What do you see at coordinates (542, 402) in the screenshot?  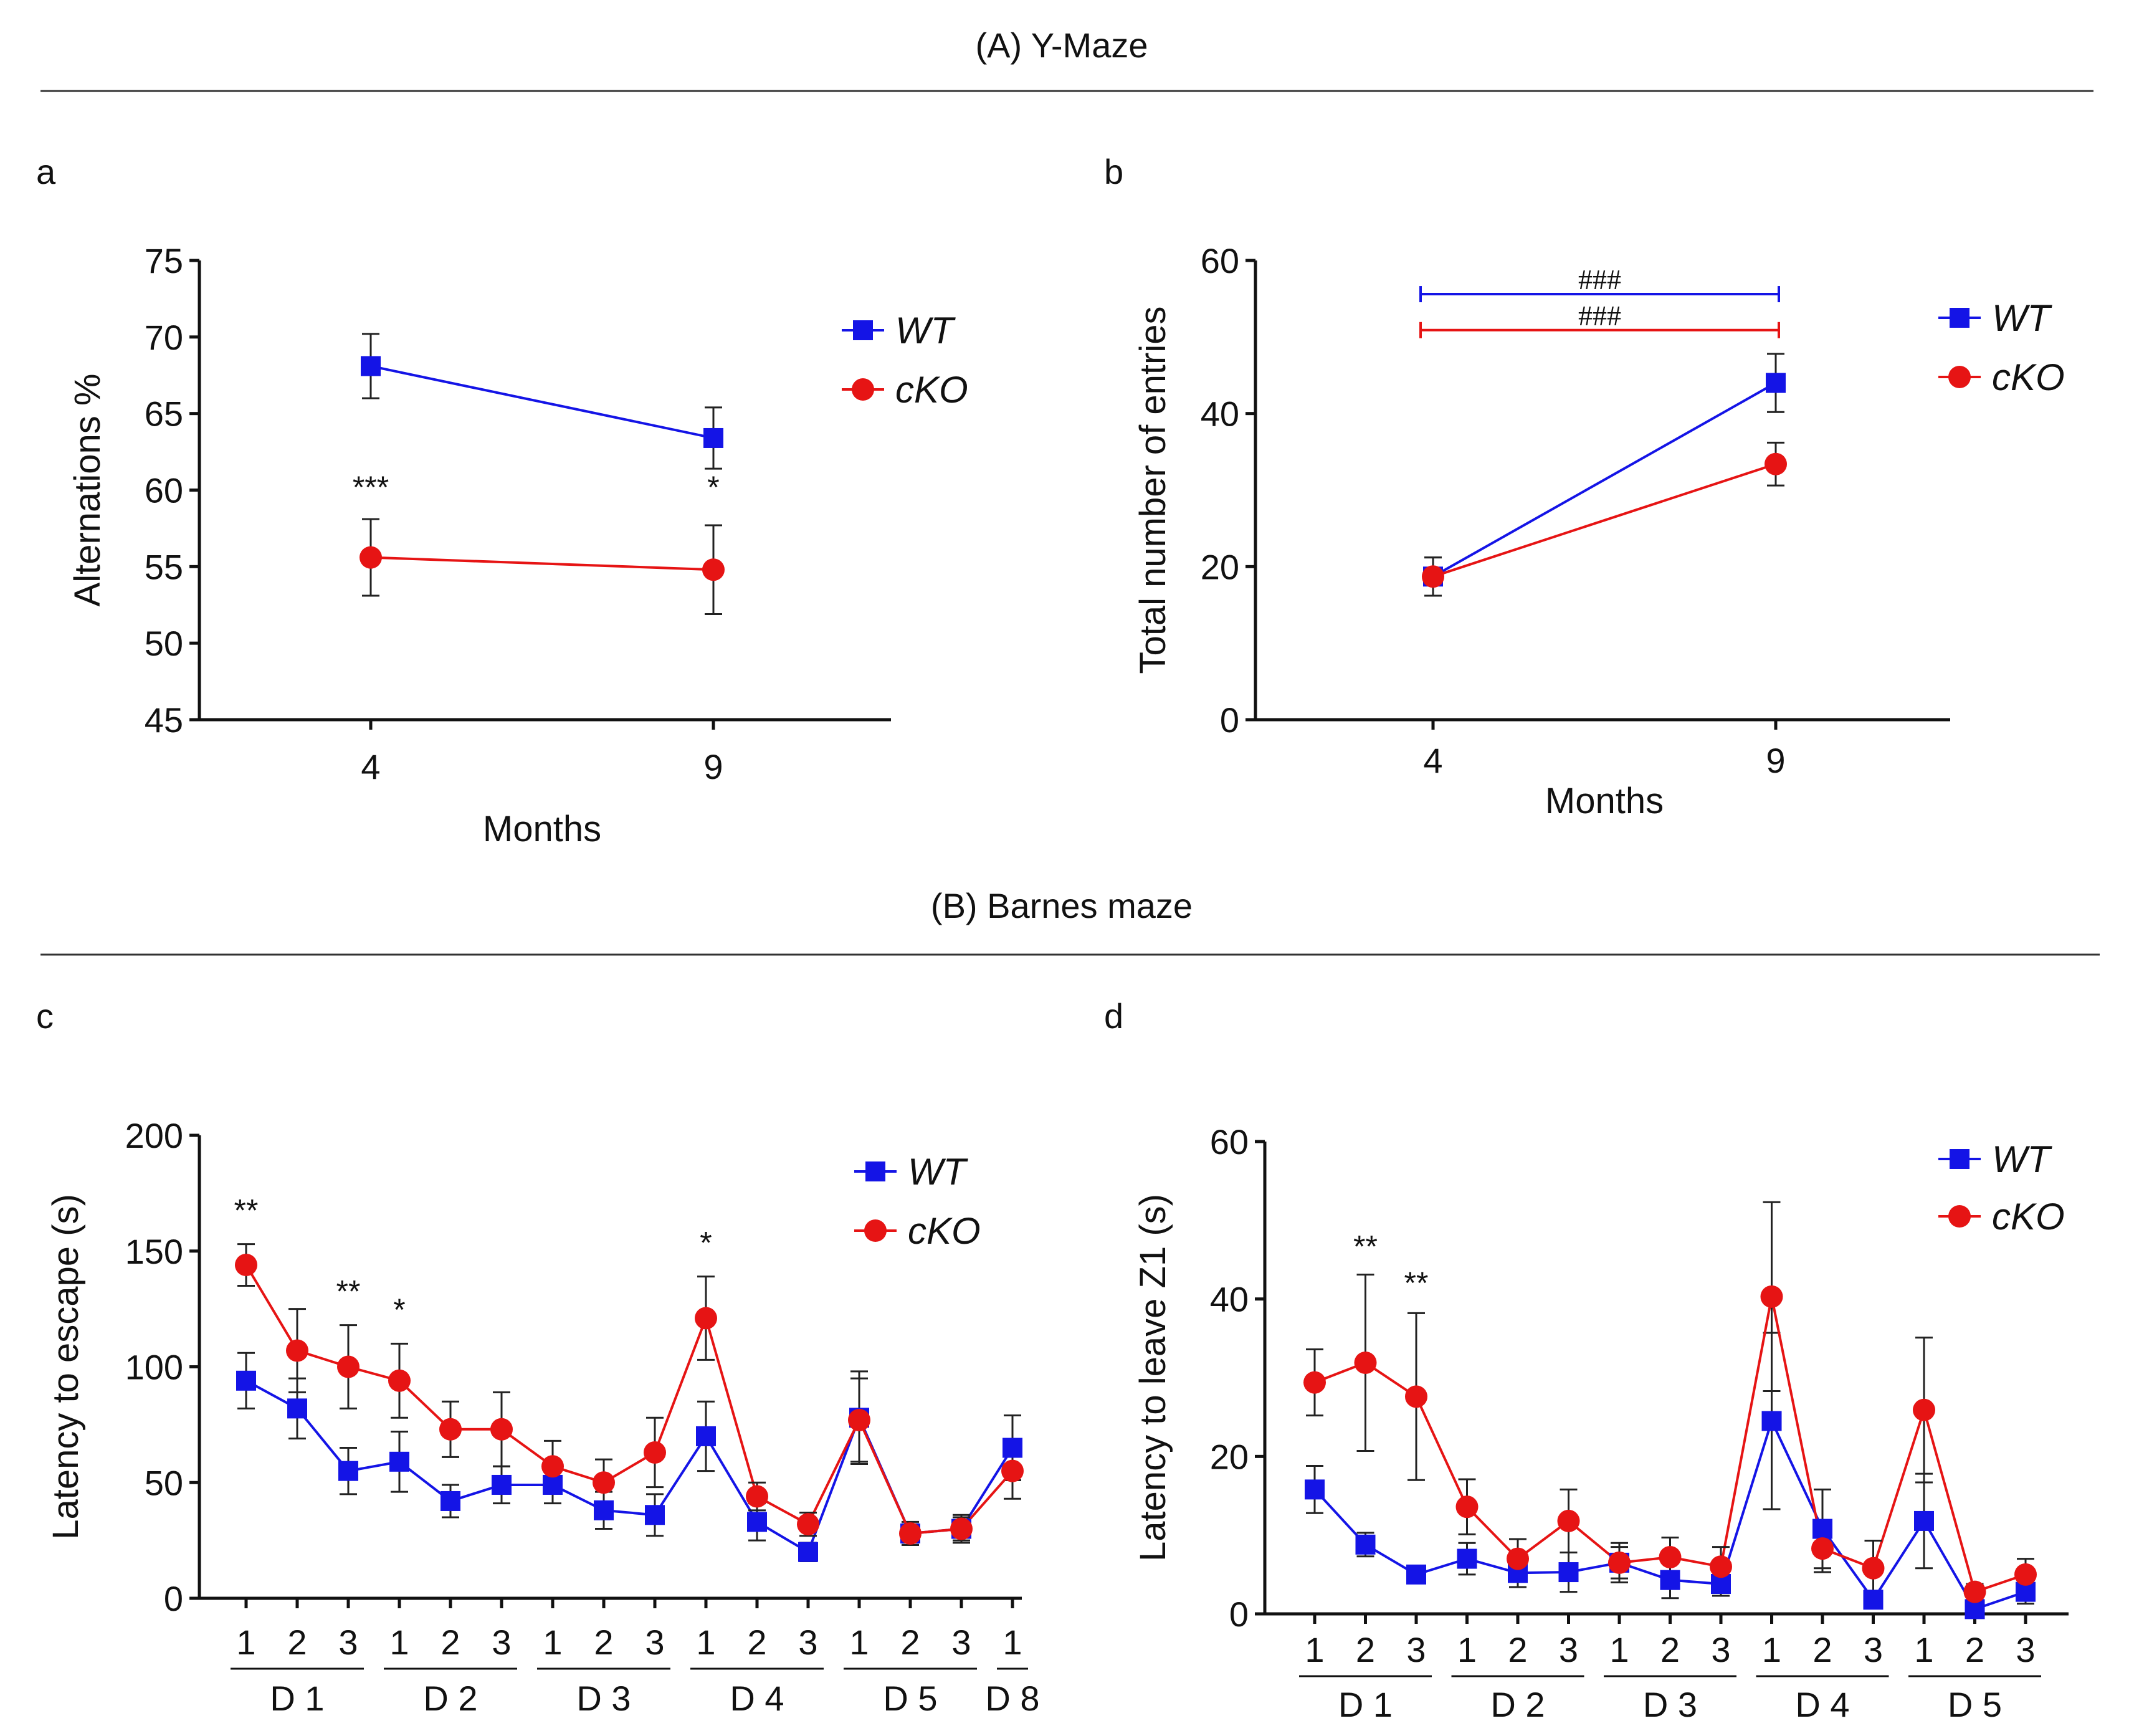 I see `series-line-wt` at bounding box center [542, 402].